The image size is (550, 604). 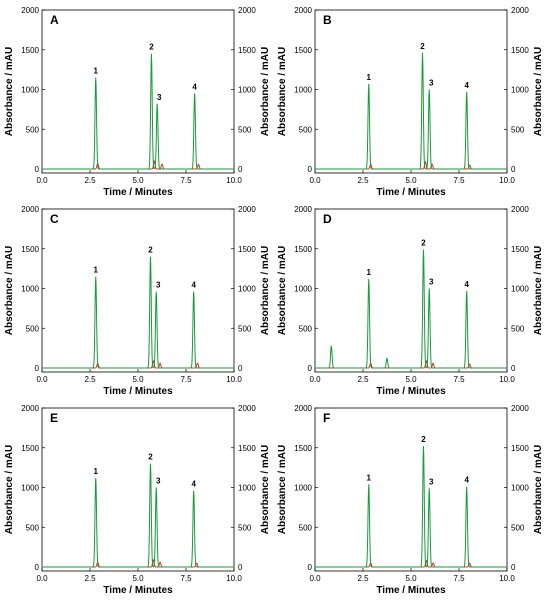 I want to click on panel-letter: D, so click(x=327, y=219).